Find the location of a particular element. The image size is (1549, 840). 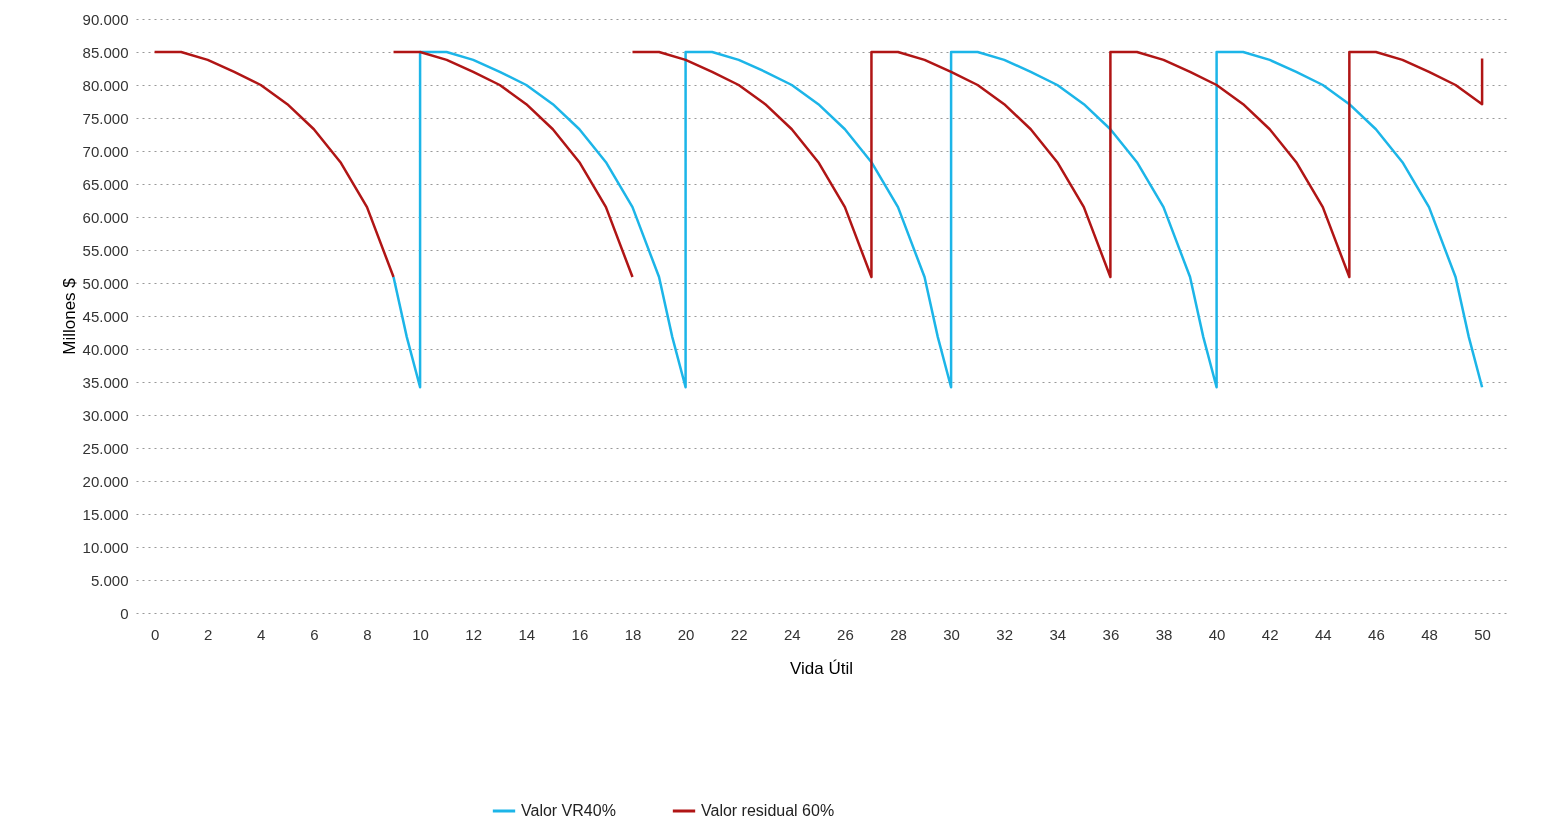

x-tick-label: 36 is located at coordinates (1111, 634).